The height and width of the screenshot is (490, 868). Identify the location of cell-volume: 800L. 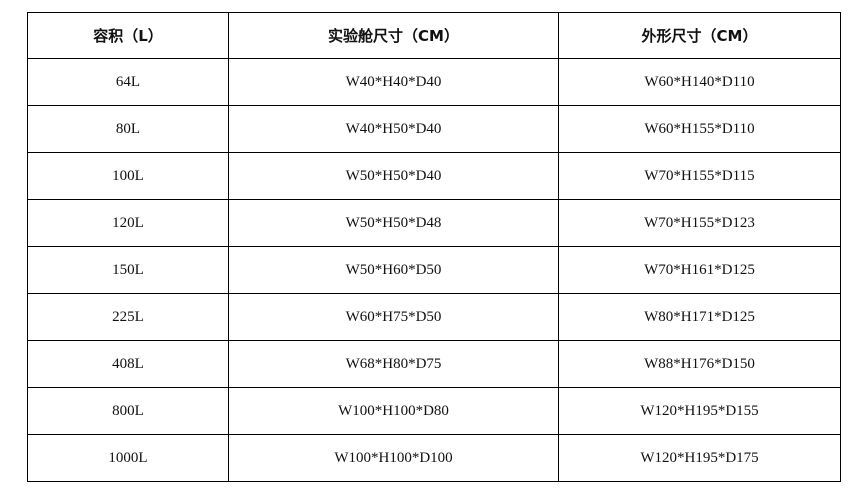
(128, 411).